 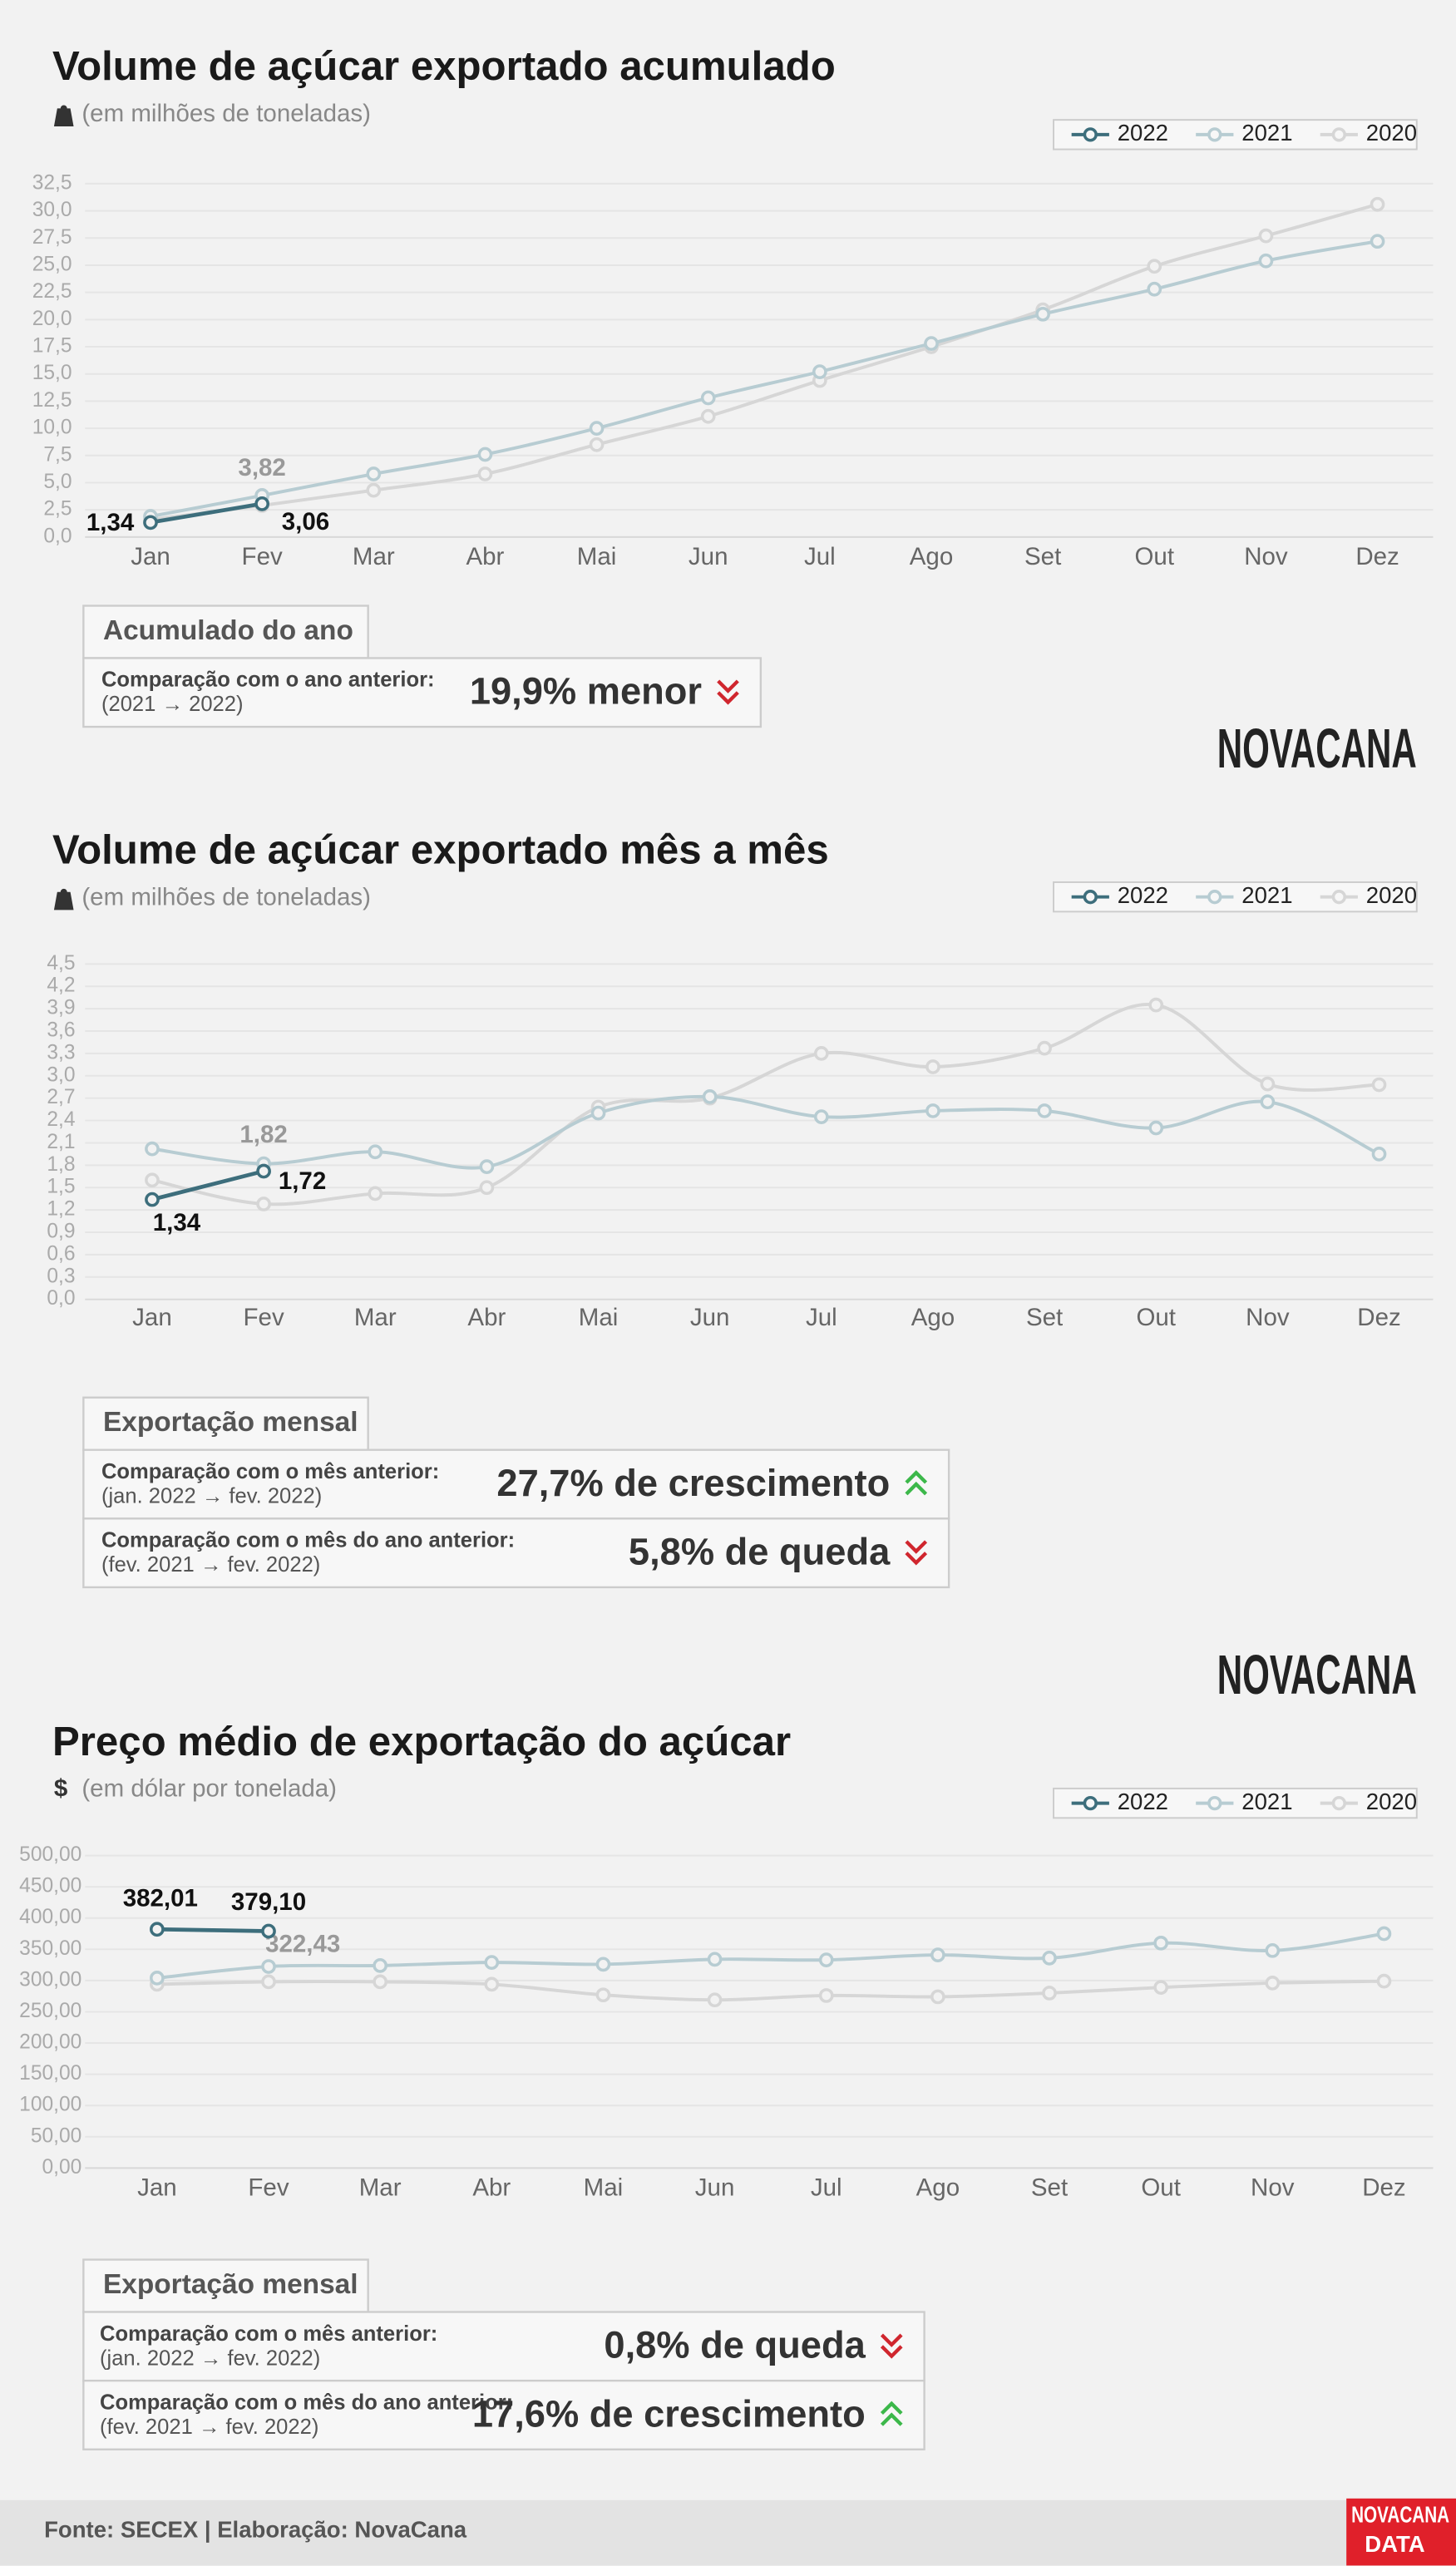 What do you see at coordinates (61, 1232) in the screenshot?
I see `y-tick-label: 0,9` at bounding box center [61, 1232].